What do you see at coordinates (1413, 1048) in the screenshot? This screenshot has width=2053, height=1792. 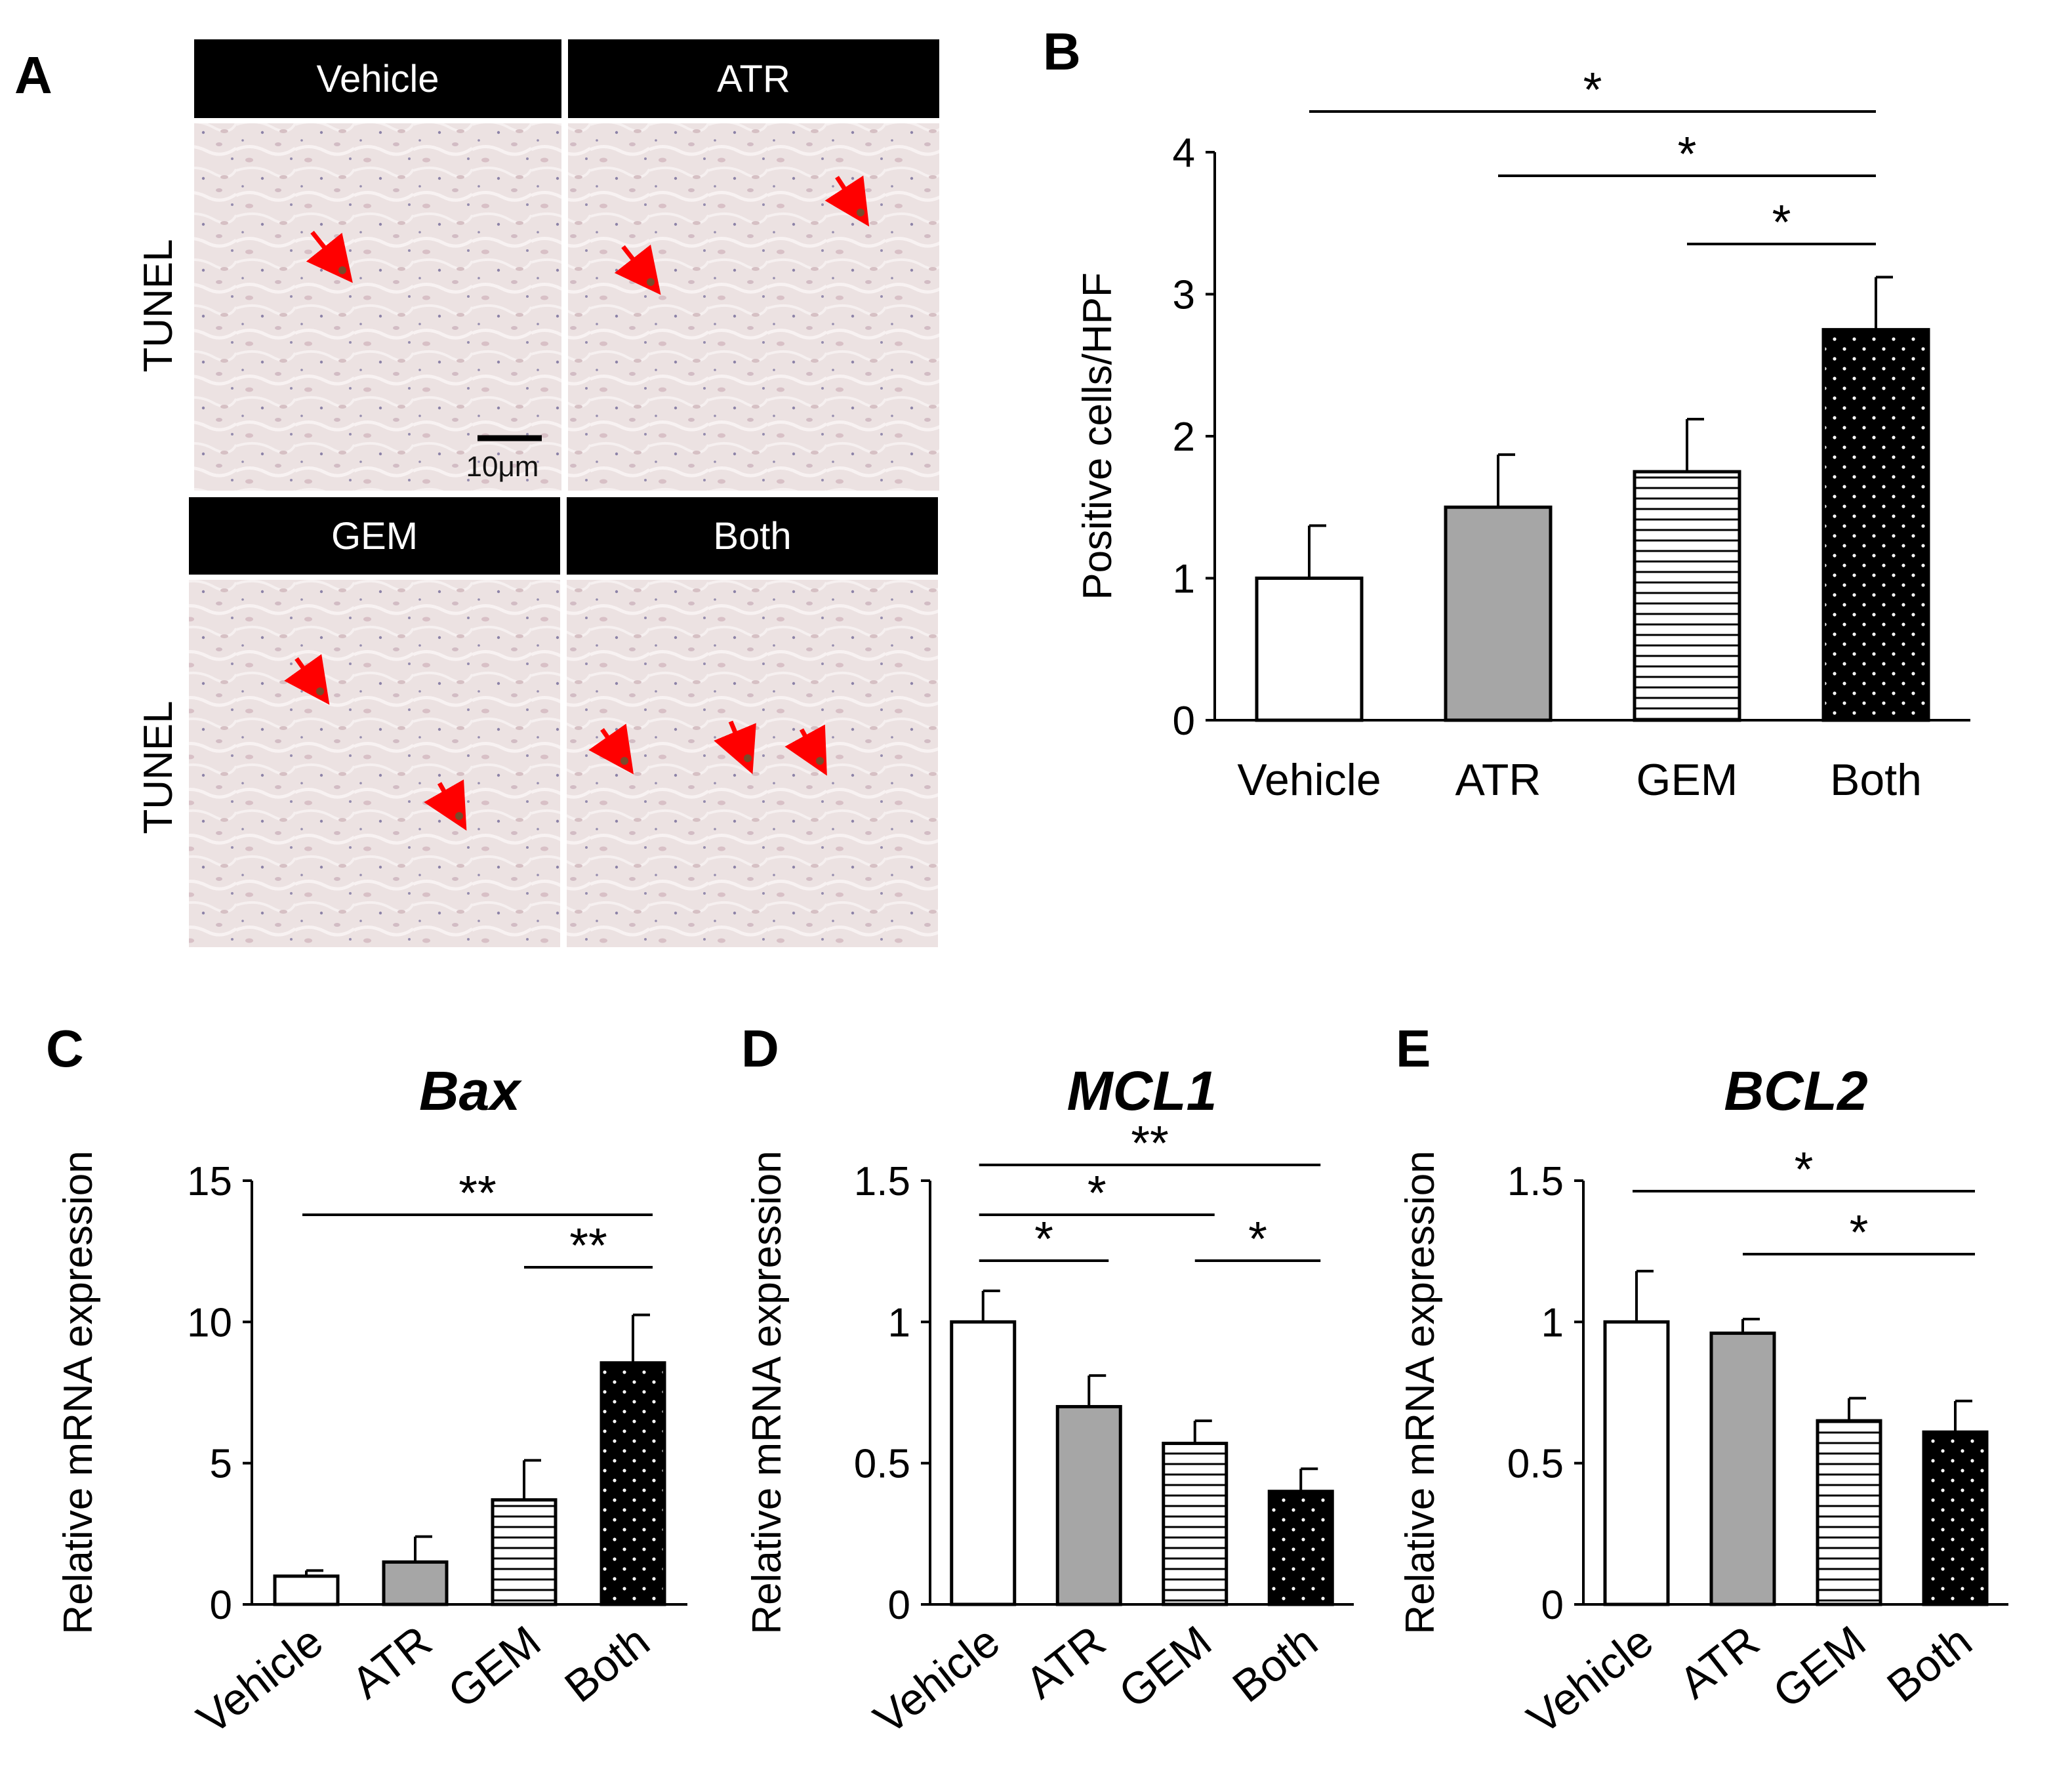 I see `panel-letter-e: E` at bounding box center [1413, 1048].